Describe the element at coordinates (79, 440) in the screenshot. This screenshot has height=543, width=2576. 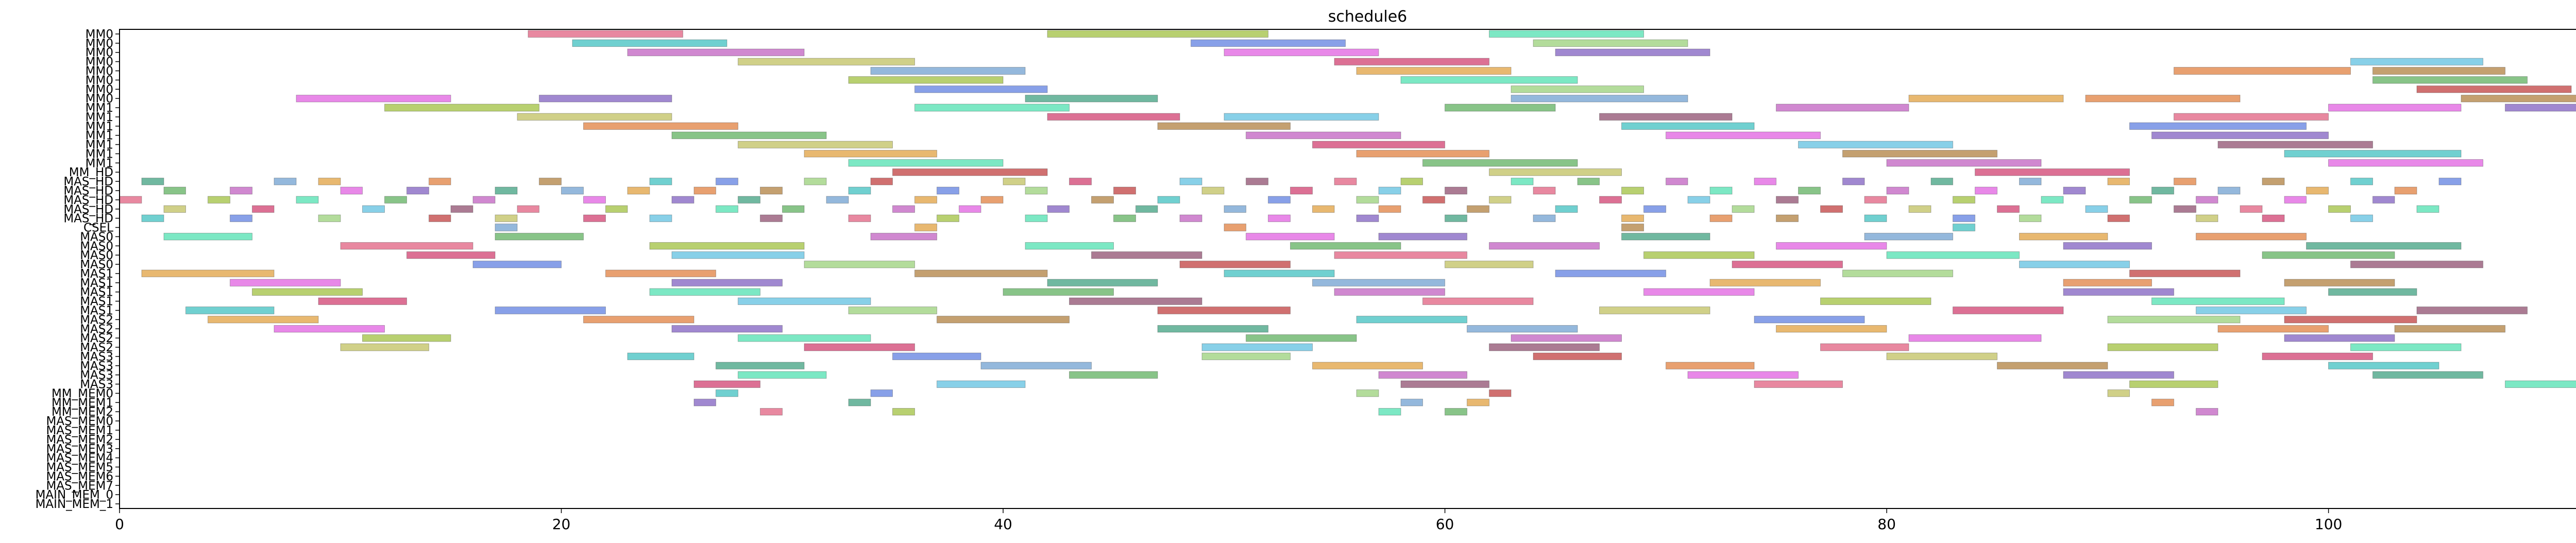
I see `y-tick-label: MAS_MEM2` at that location.